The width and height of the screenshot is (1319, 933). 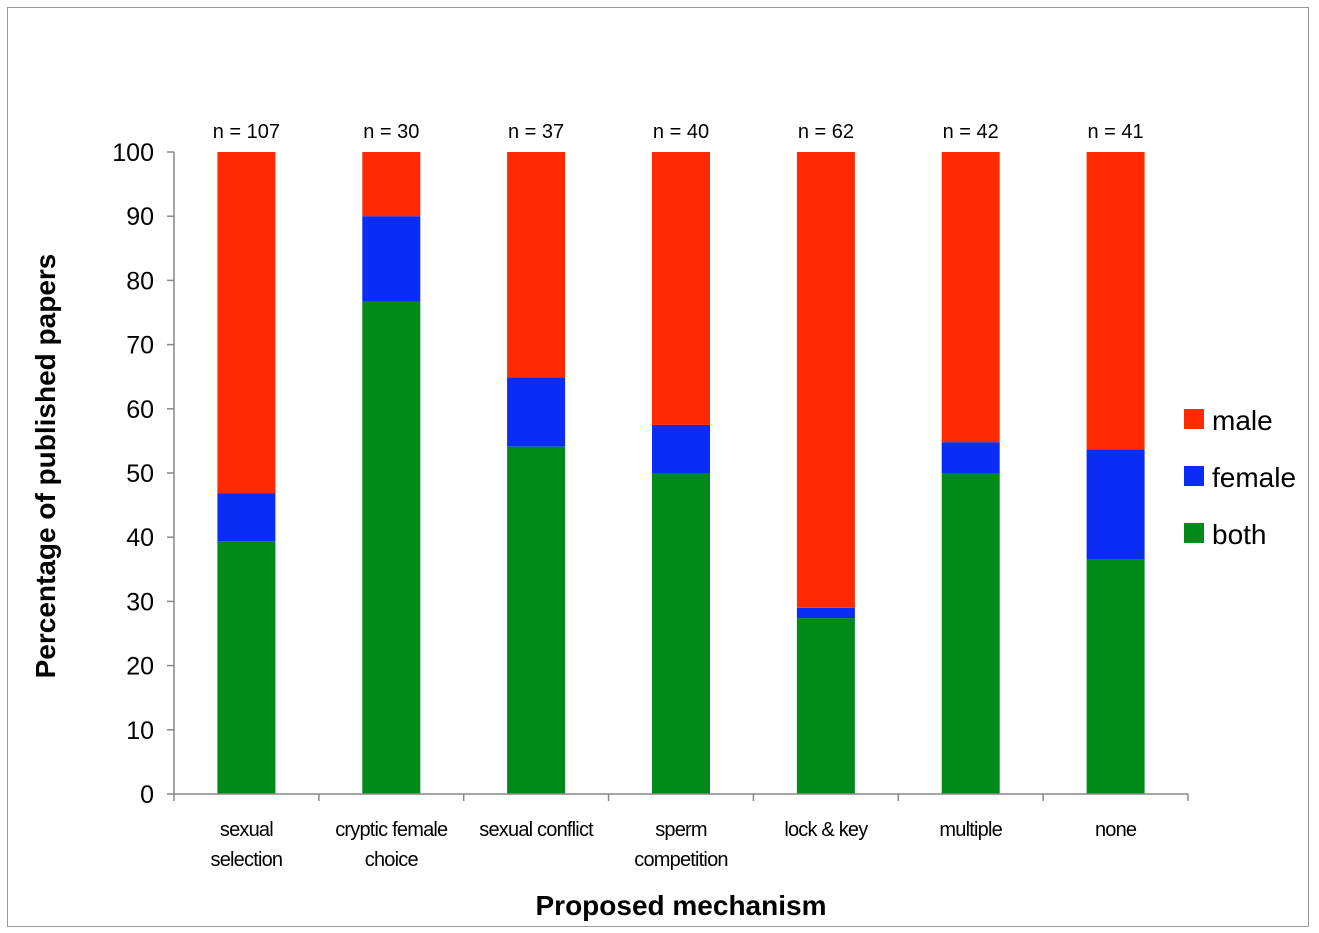 I want to click on x-tick-label: multiple, so click(x=970, y=830).